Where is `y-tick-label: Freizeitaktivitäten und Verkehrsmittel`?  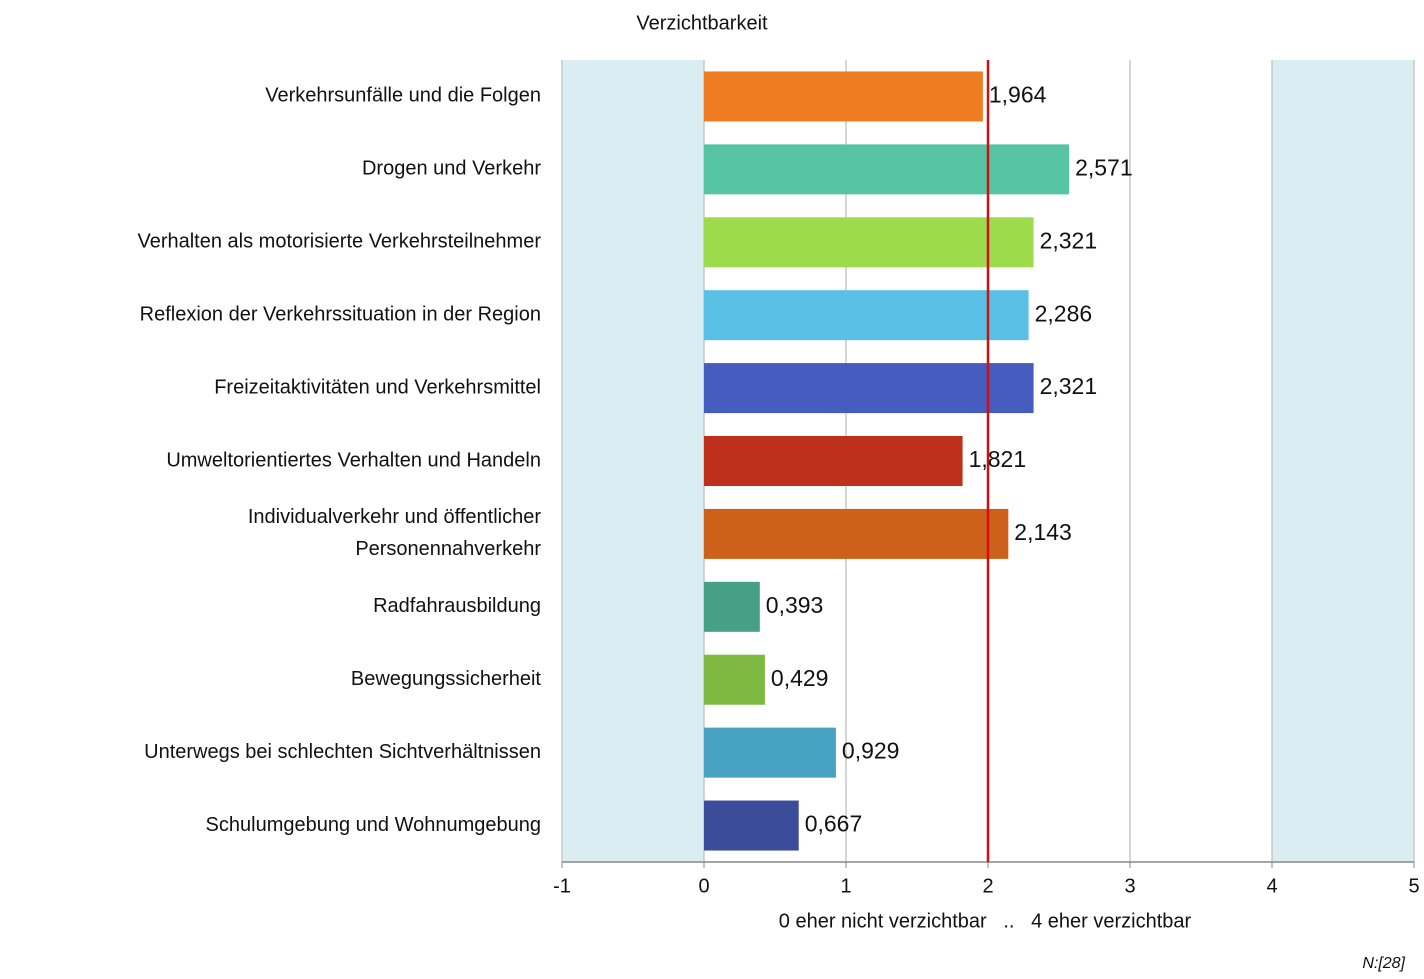 y-tick-label: Freizeitaktivitäten und Verkehrsmittel is located at coordinates (377, 387).